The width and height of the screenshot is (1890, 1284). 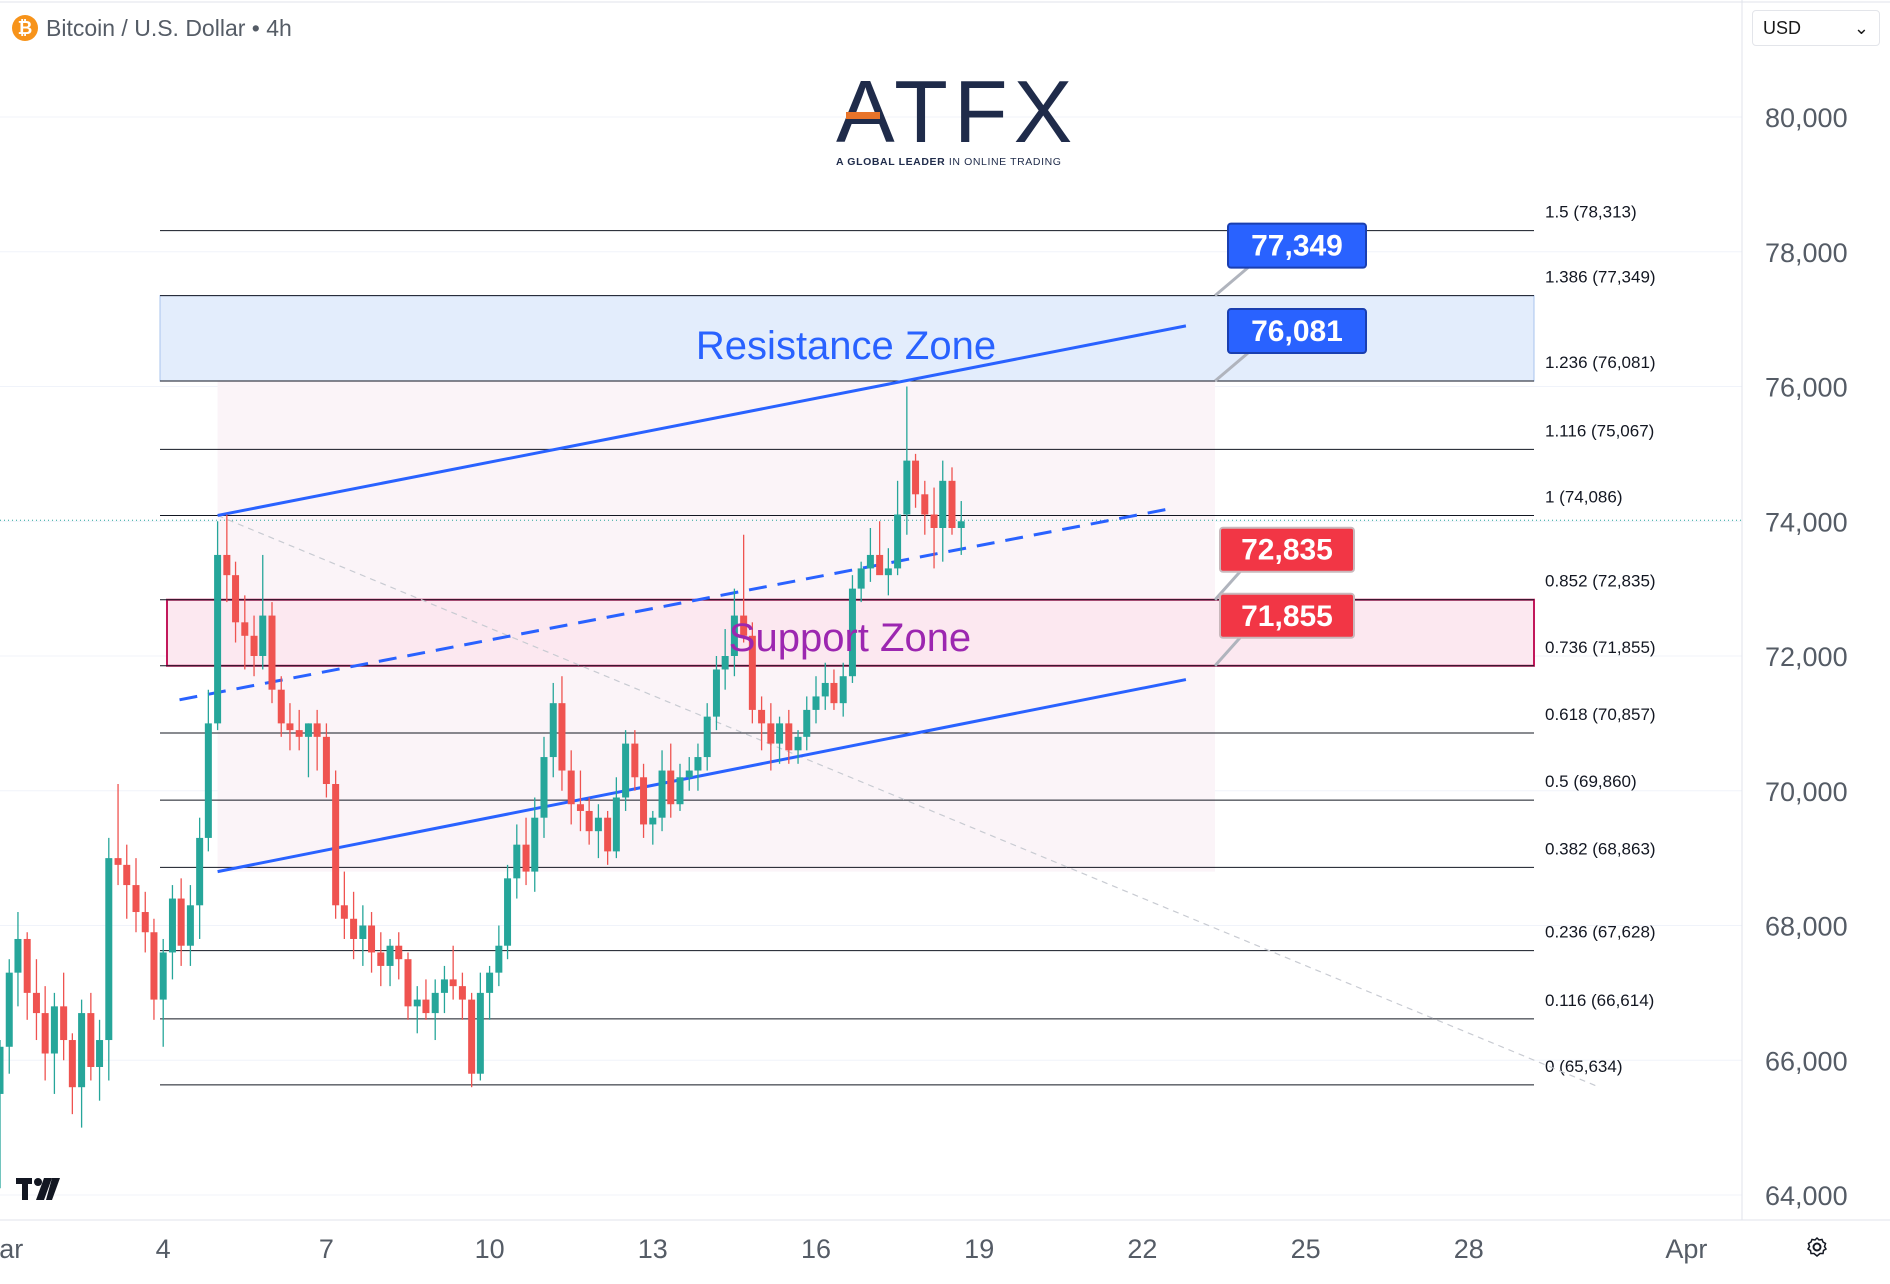 I want to click on settings-icon, so click(x=1817, y=1250).